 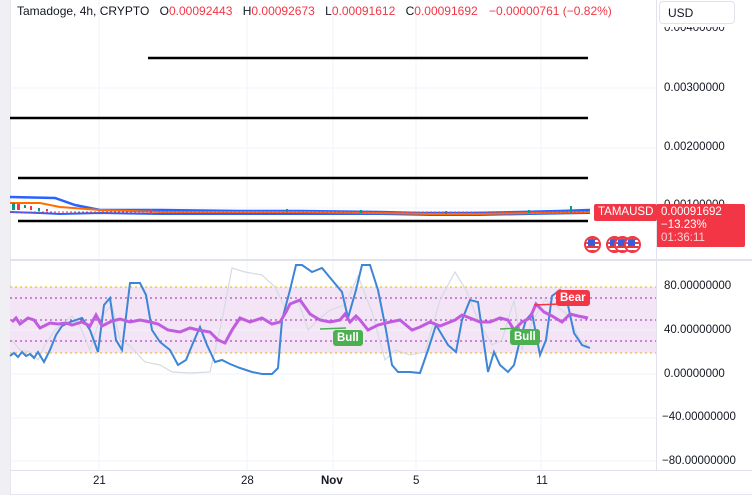 What do you see at coordinates (200, 11) in the screenshot?
I see `open-value: 0.00092443` at bounding box center [200, 11].